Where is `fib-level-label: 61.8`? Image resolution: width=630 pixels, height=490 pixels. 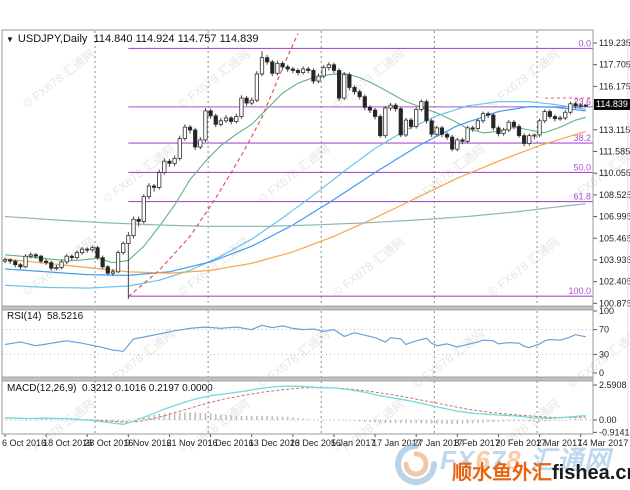
fib-level-label: 61.8 is located at coordinates (582, 197).